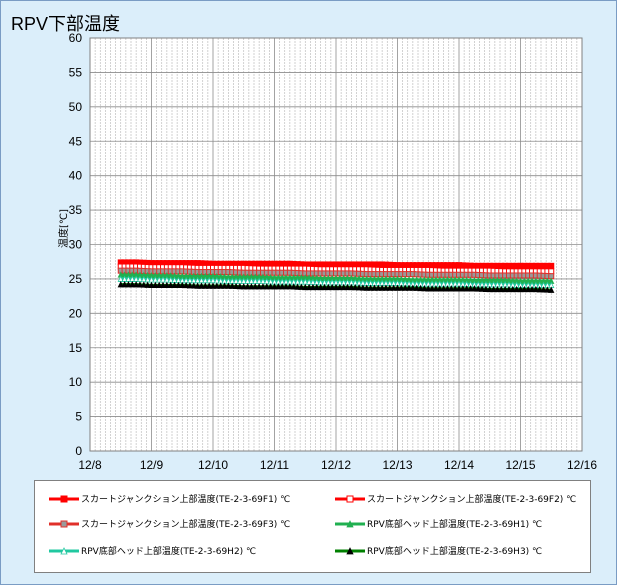 This screenshot has width=617, height=585. What do you see at coordinates (169, 552) in the screenshot?
I see `legend-label: RPV底部ヘッド上部温度(TE-2-3-69H2) ℃` at bounding box center [169, 552].